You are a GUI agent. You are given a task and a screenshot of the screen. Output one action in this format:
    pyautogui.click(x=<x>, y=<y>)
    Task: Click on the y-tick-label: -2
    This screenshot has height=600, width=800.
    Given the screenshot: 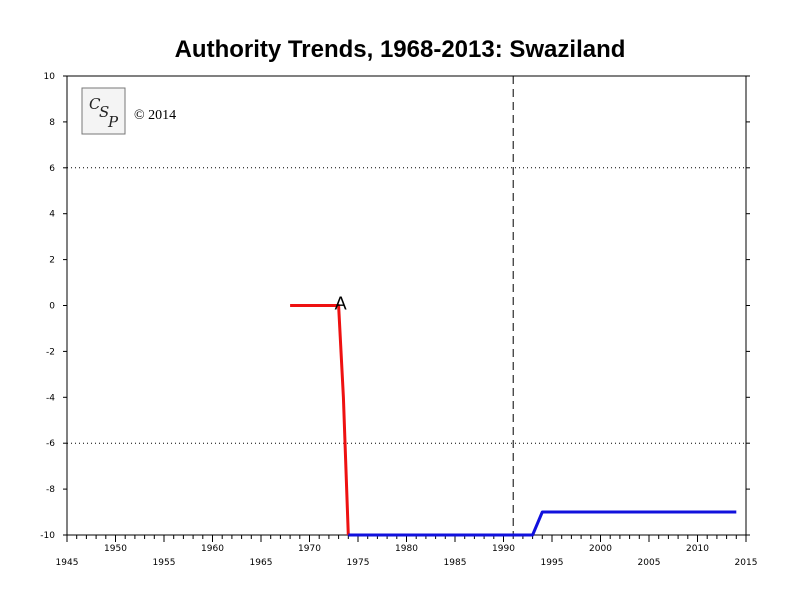 What is the action you would take?
    pyautogui.click(x=50, y=352)
    